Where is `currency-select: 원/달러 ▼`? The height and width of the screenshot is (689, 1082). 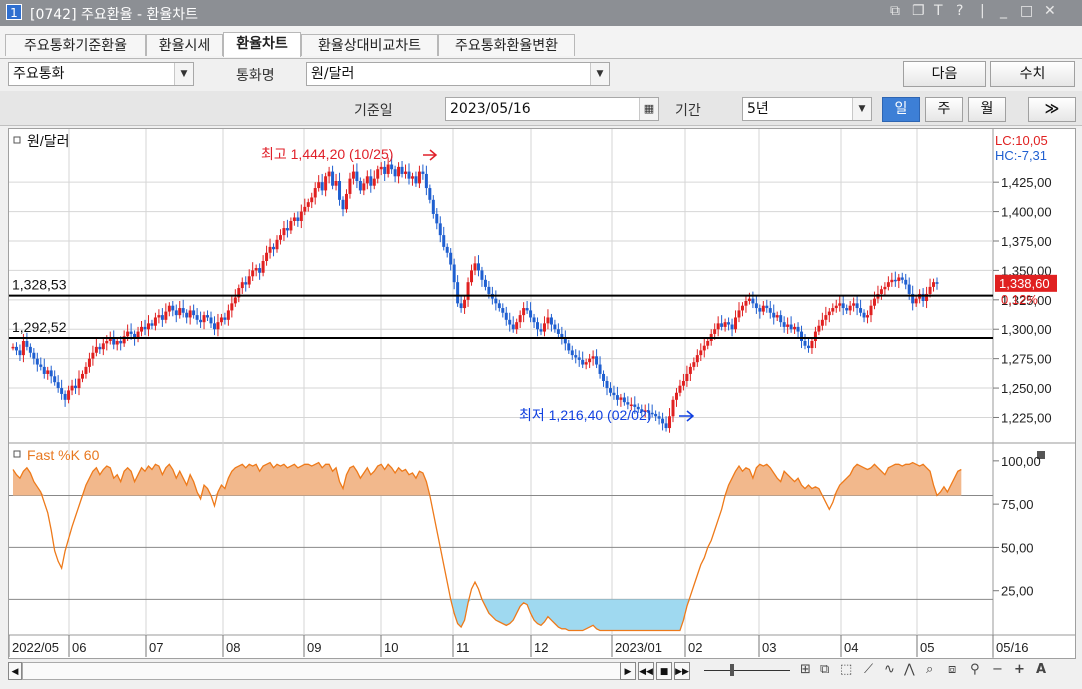 currency-select: 원/달러 ▼ is located at coordinates (458, 74).